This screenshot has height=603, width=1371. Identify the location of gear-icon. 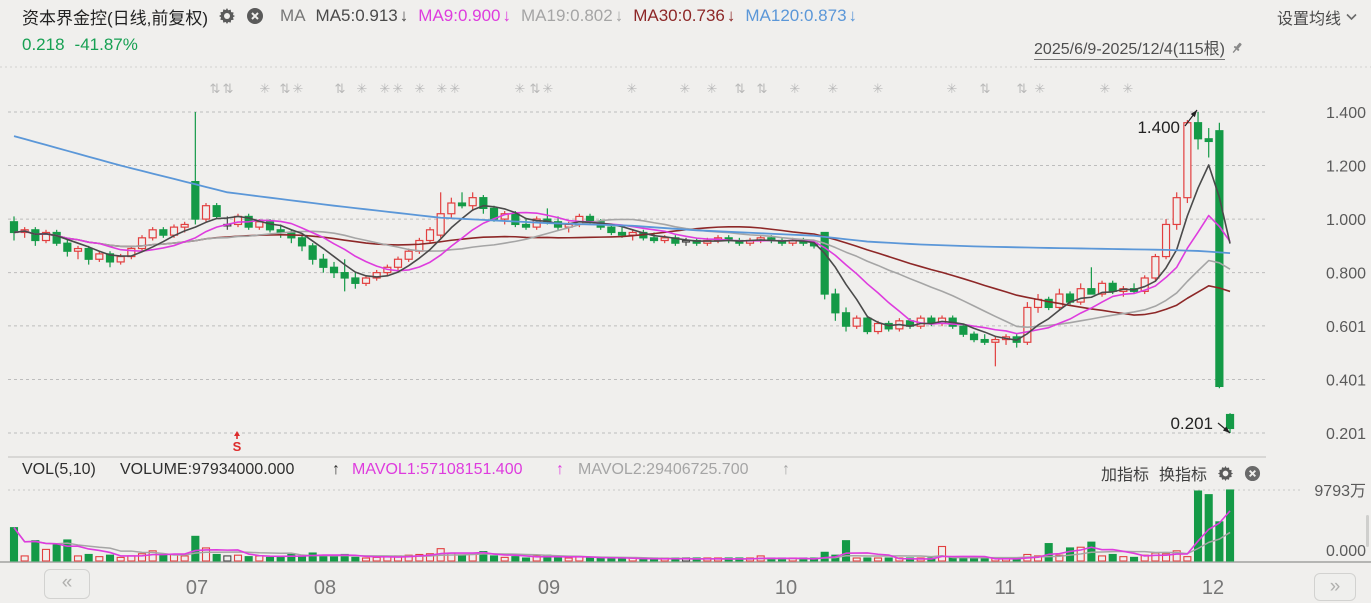
(227, 16).